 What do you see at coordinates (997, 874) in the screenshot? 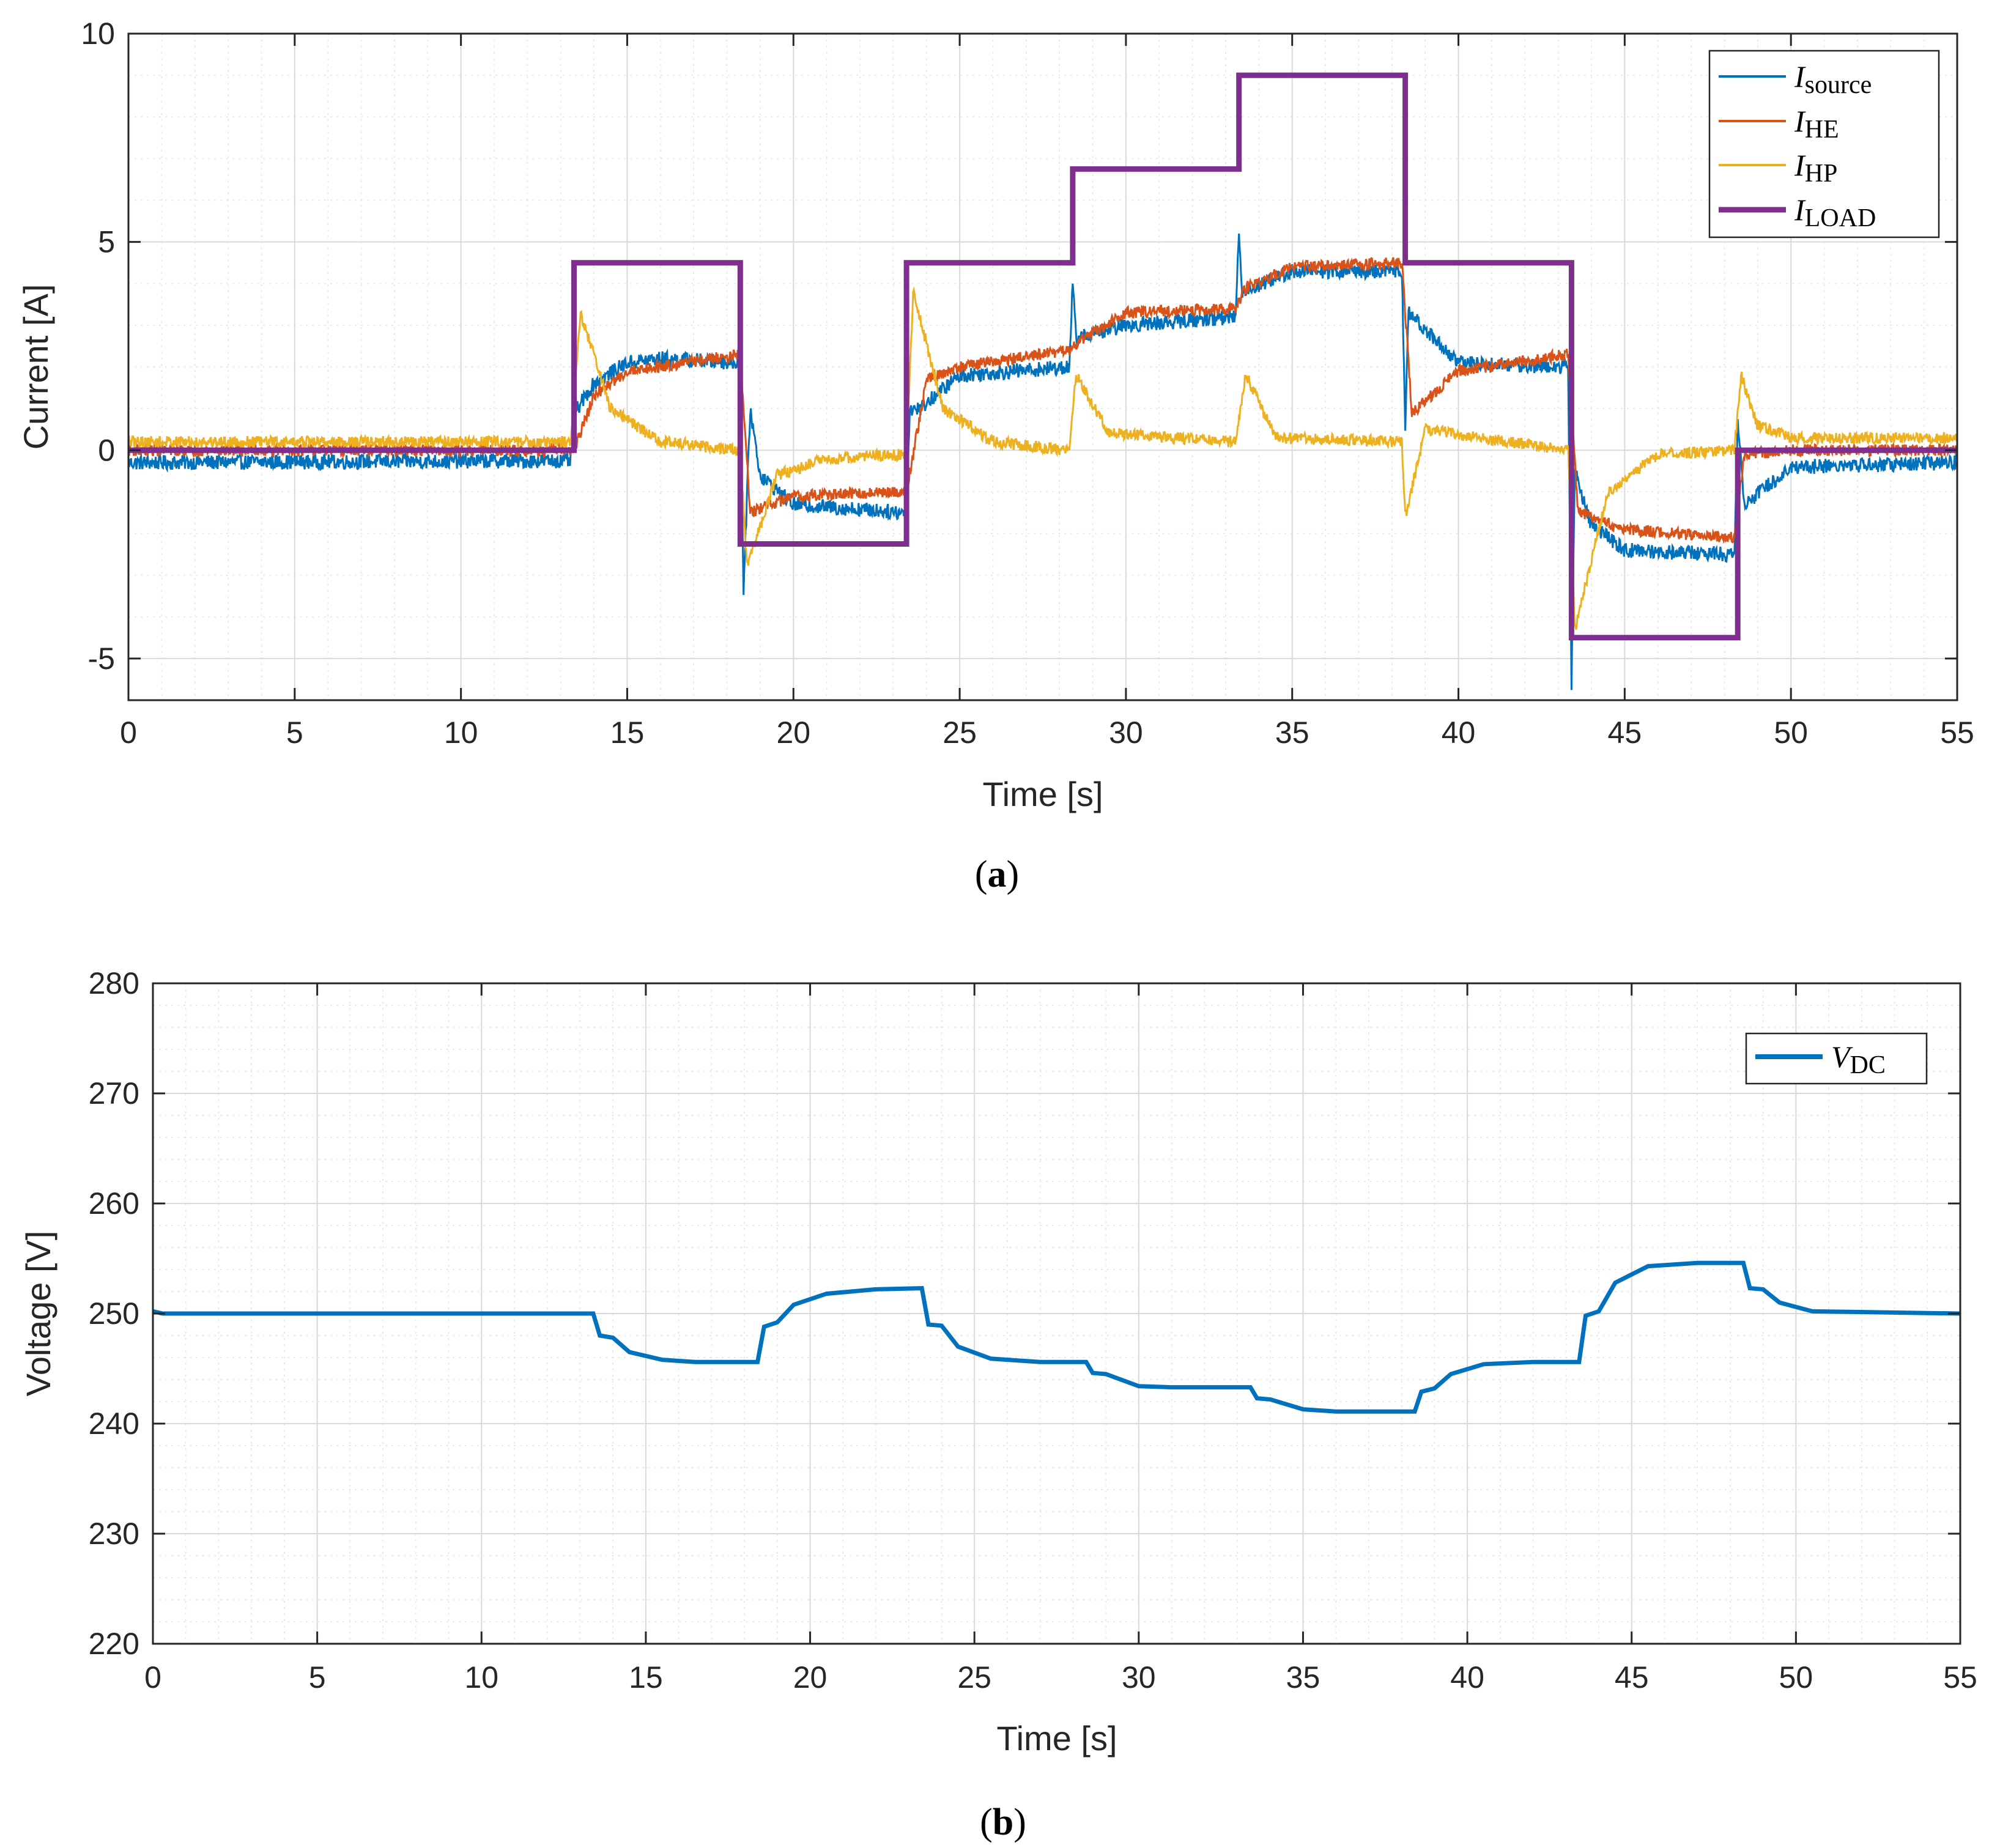
I see `panel-a-caption: (a)` at bounding box center [997, 874].